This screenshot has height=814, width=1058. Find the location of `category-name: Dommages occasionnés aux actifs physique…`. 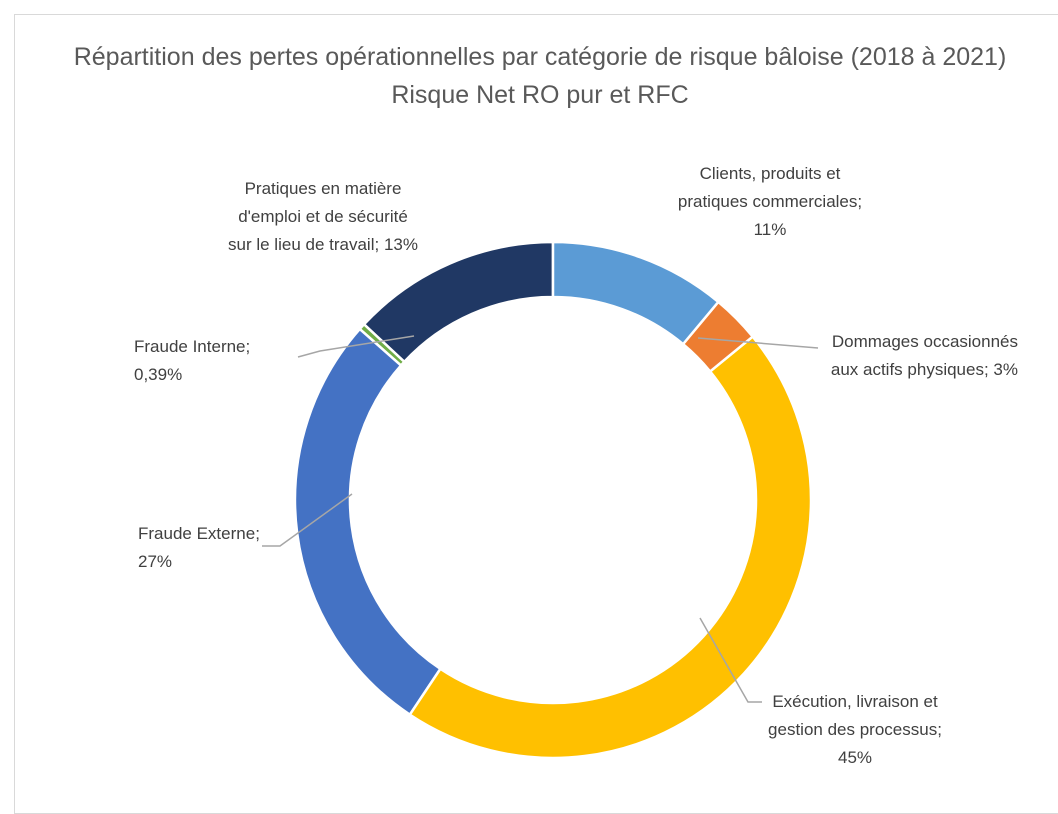

category-name: Dommages occasionnés aux actifs physique… is located at coordinates (926, 355).